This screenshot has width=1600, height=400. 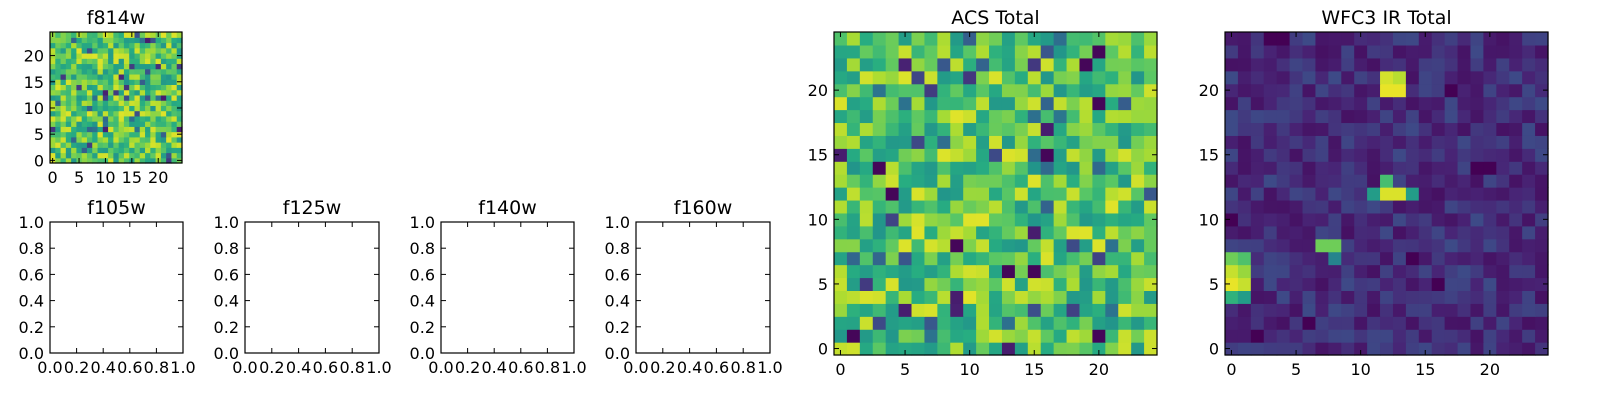 What do you see at coordinates (662, 367) in the screenshot?
I see `panel-4-xtick-label: 0.2` at bounding box center [662, 367].